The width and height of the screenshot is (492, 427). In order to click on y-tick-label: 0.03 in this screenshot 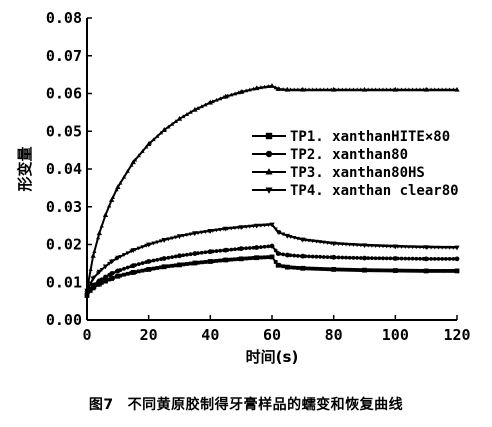, I will do `click(64, 207)`.